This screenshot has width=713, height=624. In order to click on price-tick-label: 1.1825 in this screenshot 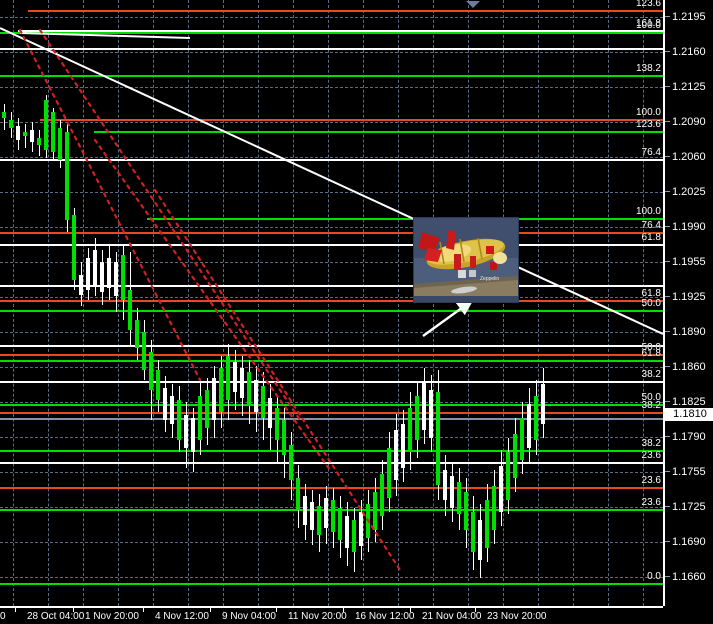, I will do `click(689, 402)`.